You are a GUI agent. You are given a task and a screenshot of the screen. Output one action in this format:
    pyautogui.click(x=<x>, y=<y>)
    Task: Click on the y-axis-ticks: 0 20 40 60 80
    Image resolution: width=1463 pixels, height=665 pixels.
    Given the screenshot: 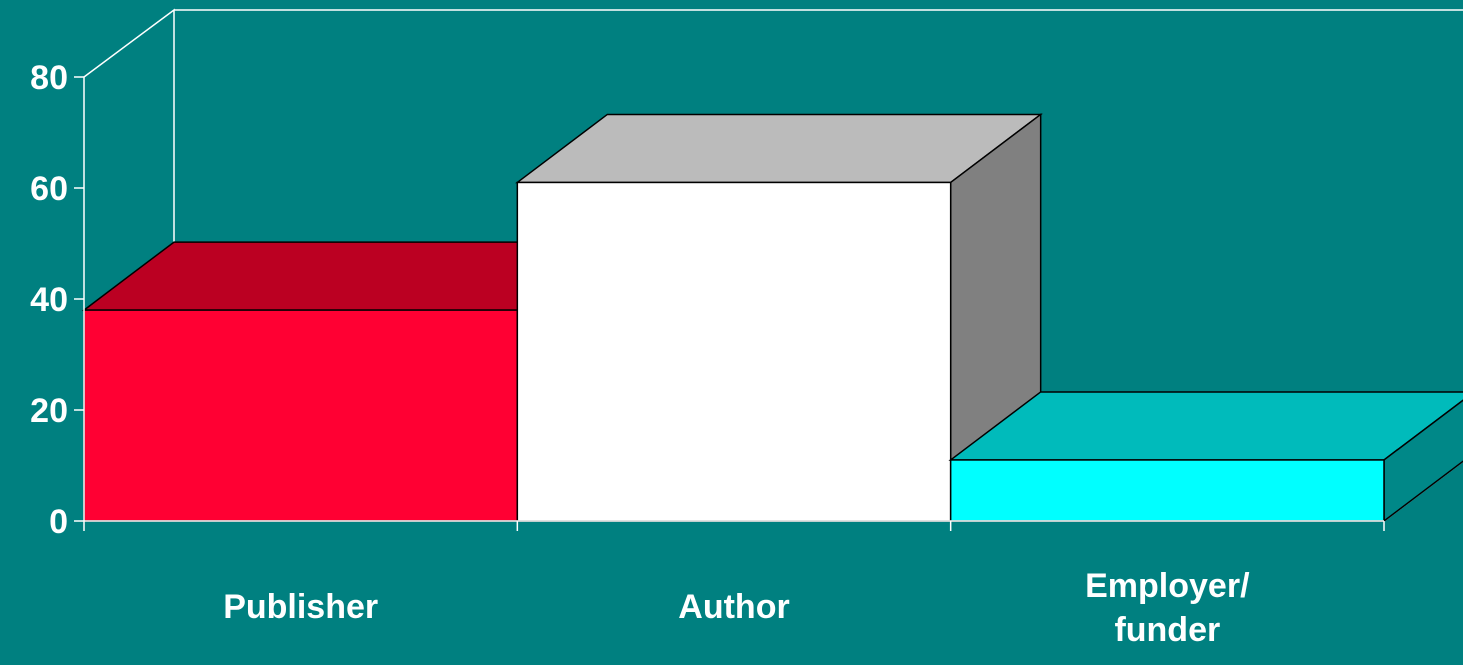 What is the action you would take?
    pyautogui.click(x=57, y=300)
    